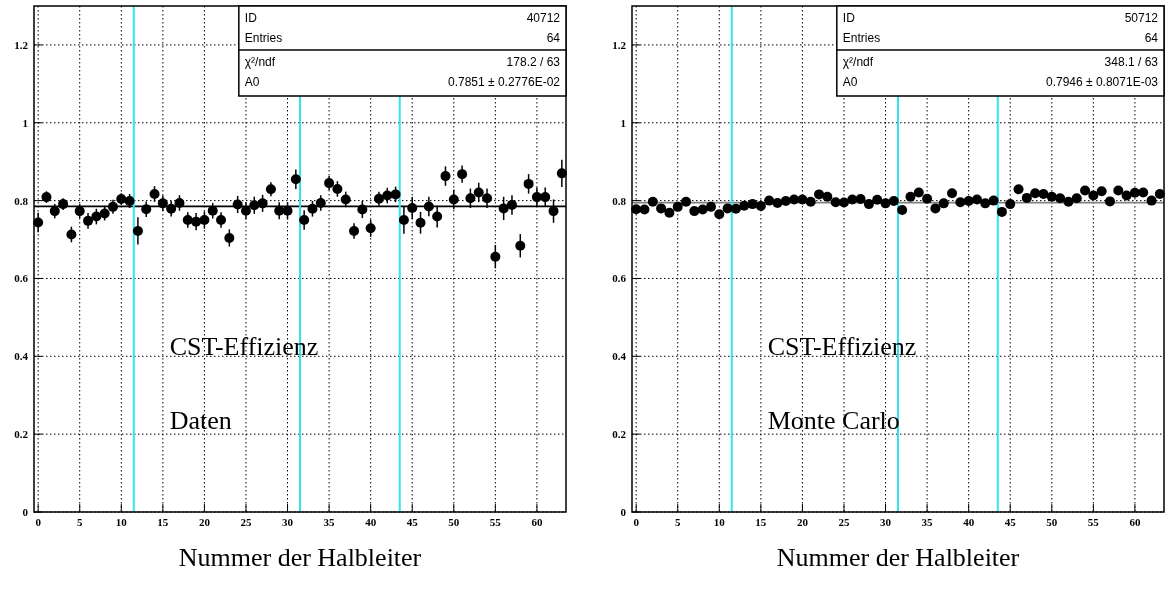 The width and height of the screenshot is (1168, 590). I want to click on text: A0 0.7946 ± 0.8071E-03, so click(1000, 82).